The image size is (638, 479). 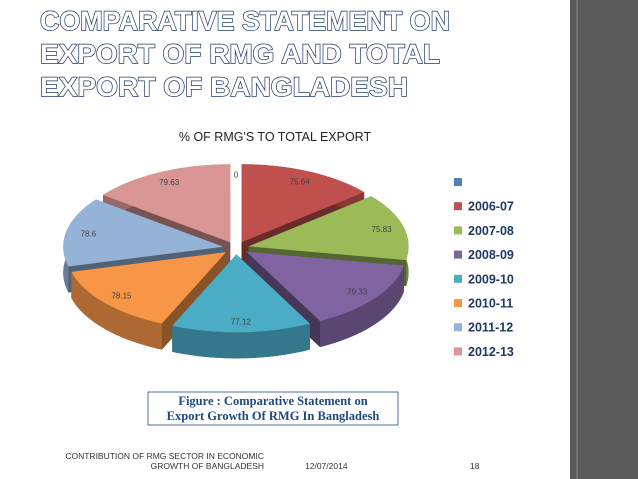 What do you see at coordinates (240, 54) in the screenshot?
I see `slide-title: EXPORT OF RMG AND TOTAL` at bounding box center [240, 54].